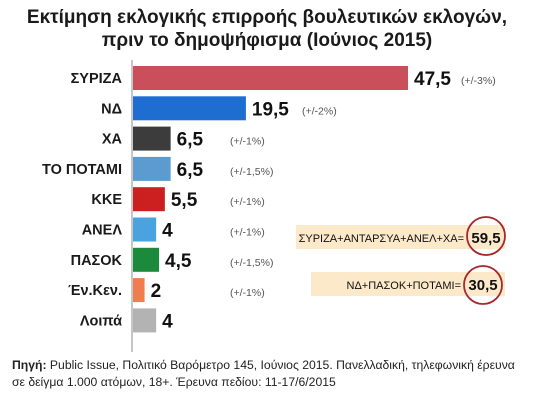  Describe the element at coordinates (404, 286) in the screenshot. I see `annotation-label: ΝΔ+ΠΑΣΟΚ+ΠΟΤΑΜΙ=` at that location.